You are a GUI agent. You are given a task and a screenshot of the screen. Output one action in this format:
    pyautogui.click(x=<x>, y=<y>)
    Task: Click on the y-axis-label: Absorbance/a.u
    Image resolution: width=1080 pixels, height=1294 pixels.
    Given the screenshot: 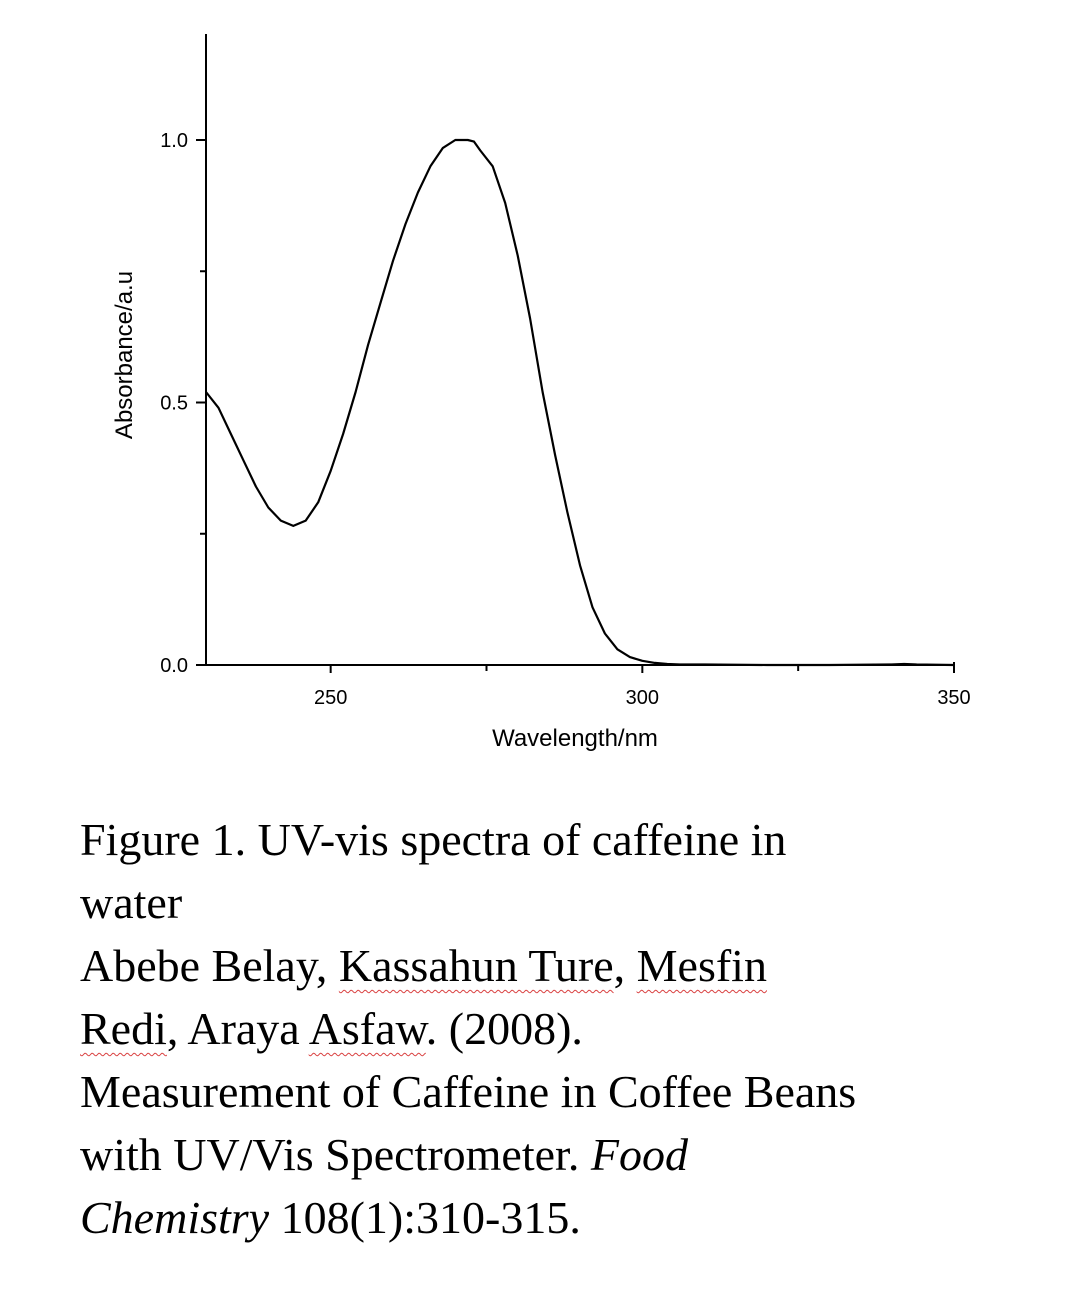 What is the action you would take?
    pyautogui.click(x=124, y=355)
    